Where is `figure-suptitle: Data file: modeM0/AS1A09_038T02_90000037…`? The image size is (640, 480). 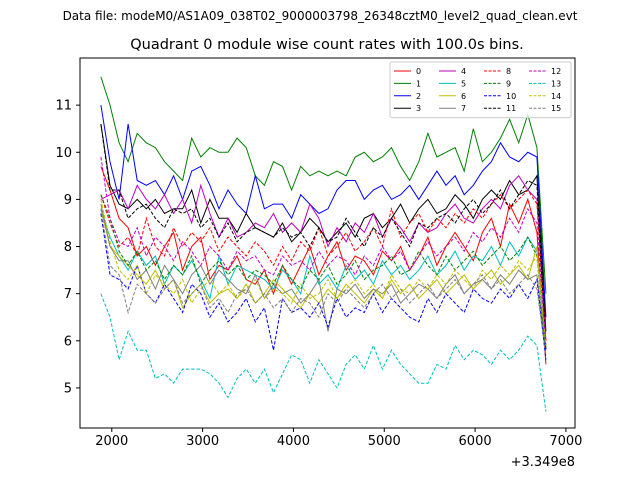
figure-suptitle: Data file: modeM0/AS1A09_038T02_90000037… is located at coordinates (320, 16).